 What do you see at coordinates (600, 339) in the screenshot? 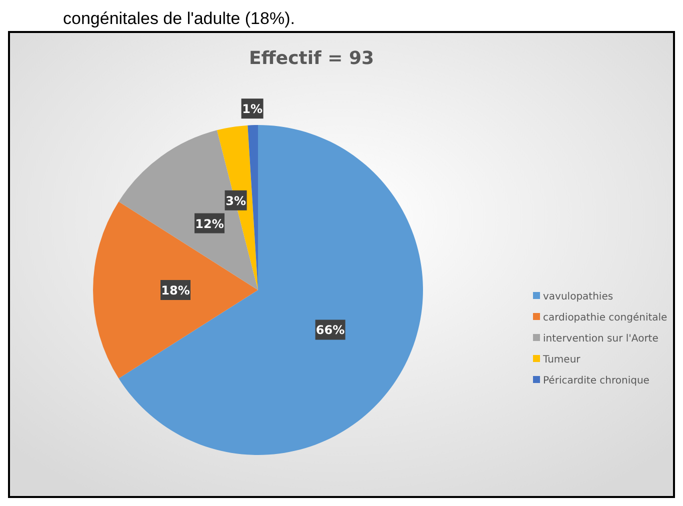
I see `legend-label: intervention sur l'Aorte` at bounding box center [600, 339].